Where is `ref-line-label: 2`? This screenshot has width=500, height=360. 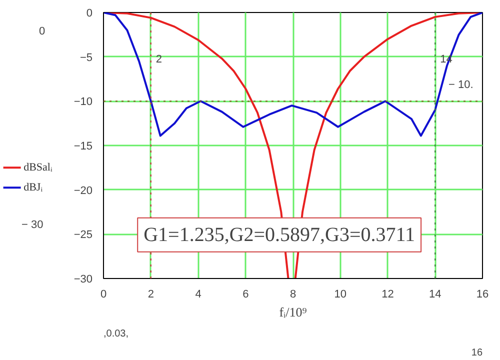
ref-line-label: 2 is located at coordinates (159, 60).